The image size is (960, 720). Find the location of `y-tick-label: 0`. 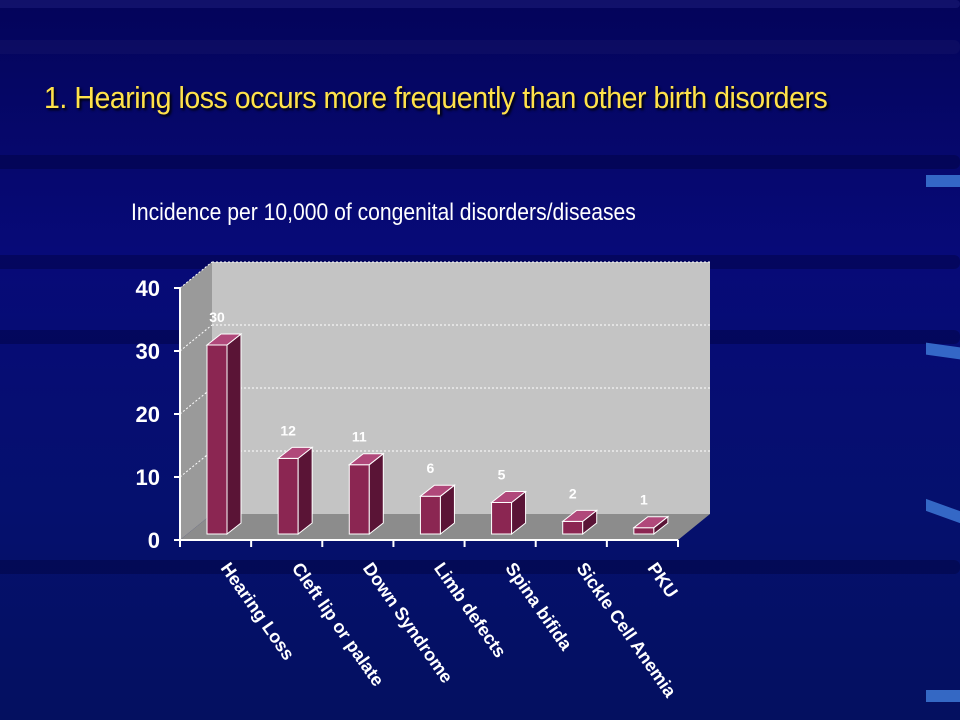

y-tick-label: 0 is located at coordinates (154, 540).